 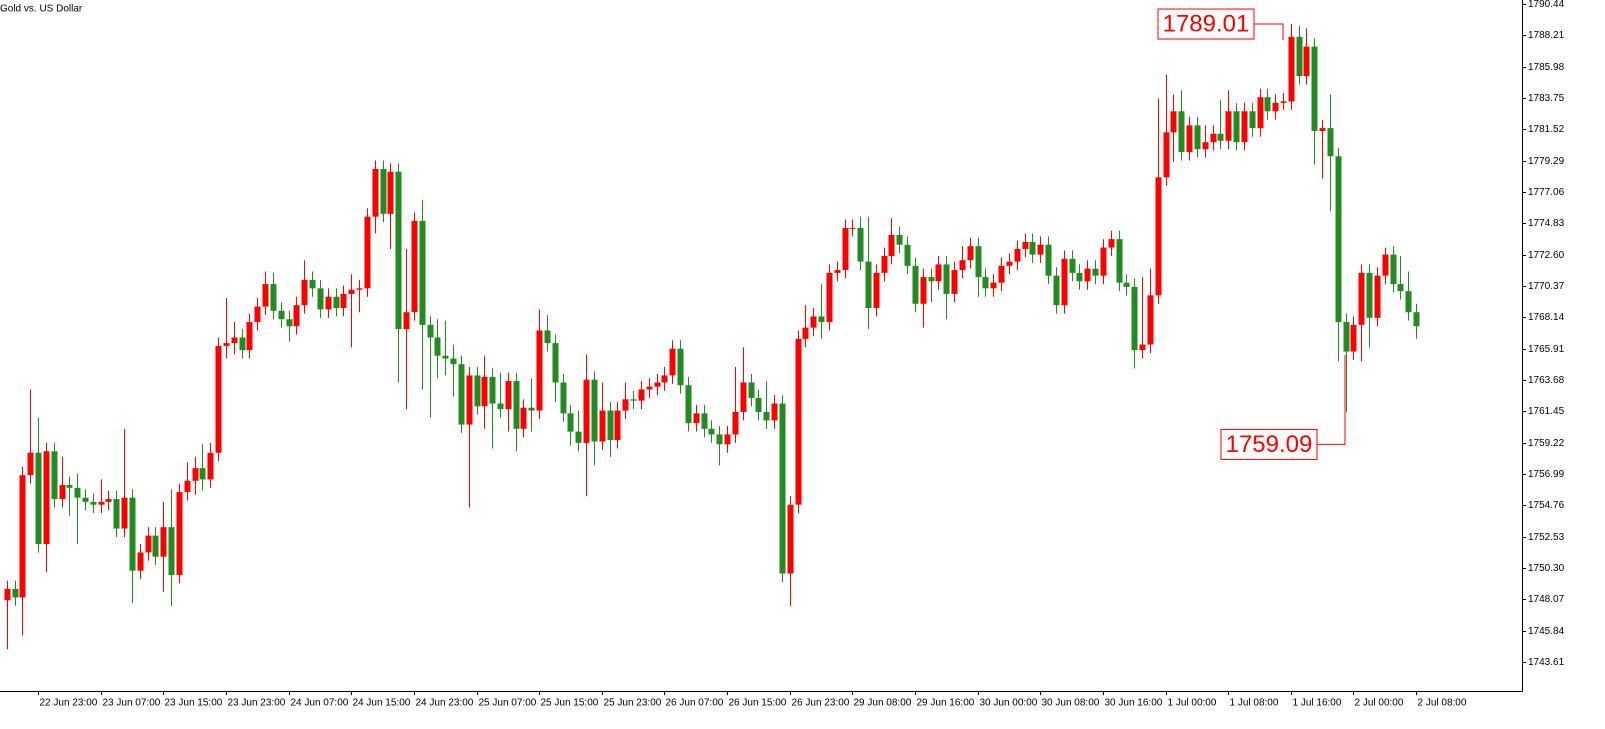 What do you see at coordinates (1546, 474) in the screenshot?
I see `y-tick-label: 1756.99` at bounding box center [1546, 474].